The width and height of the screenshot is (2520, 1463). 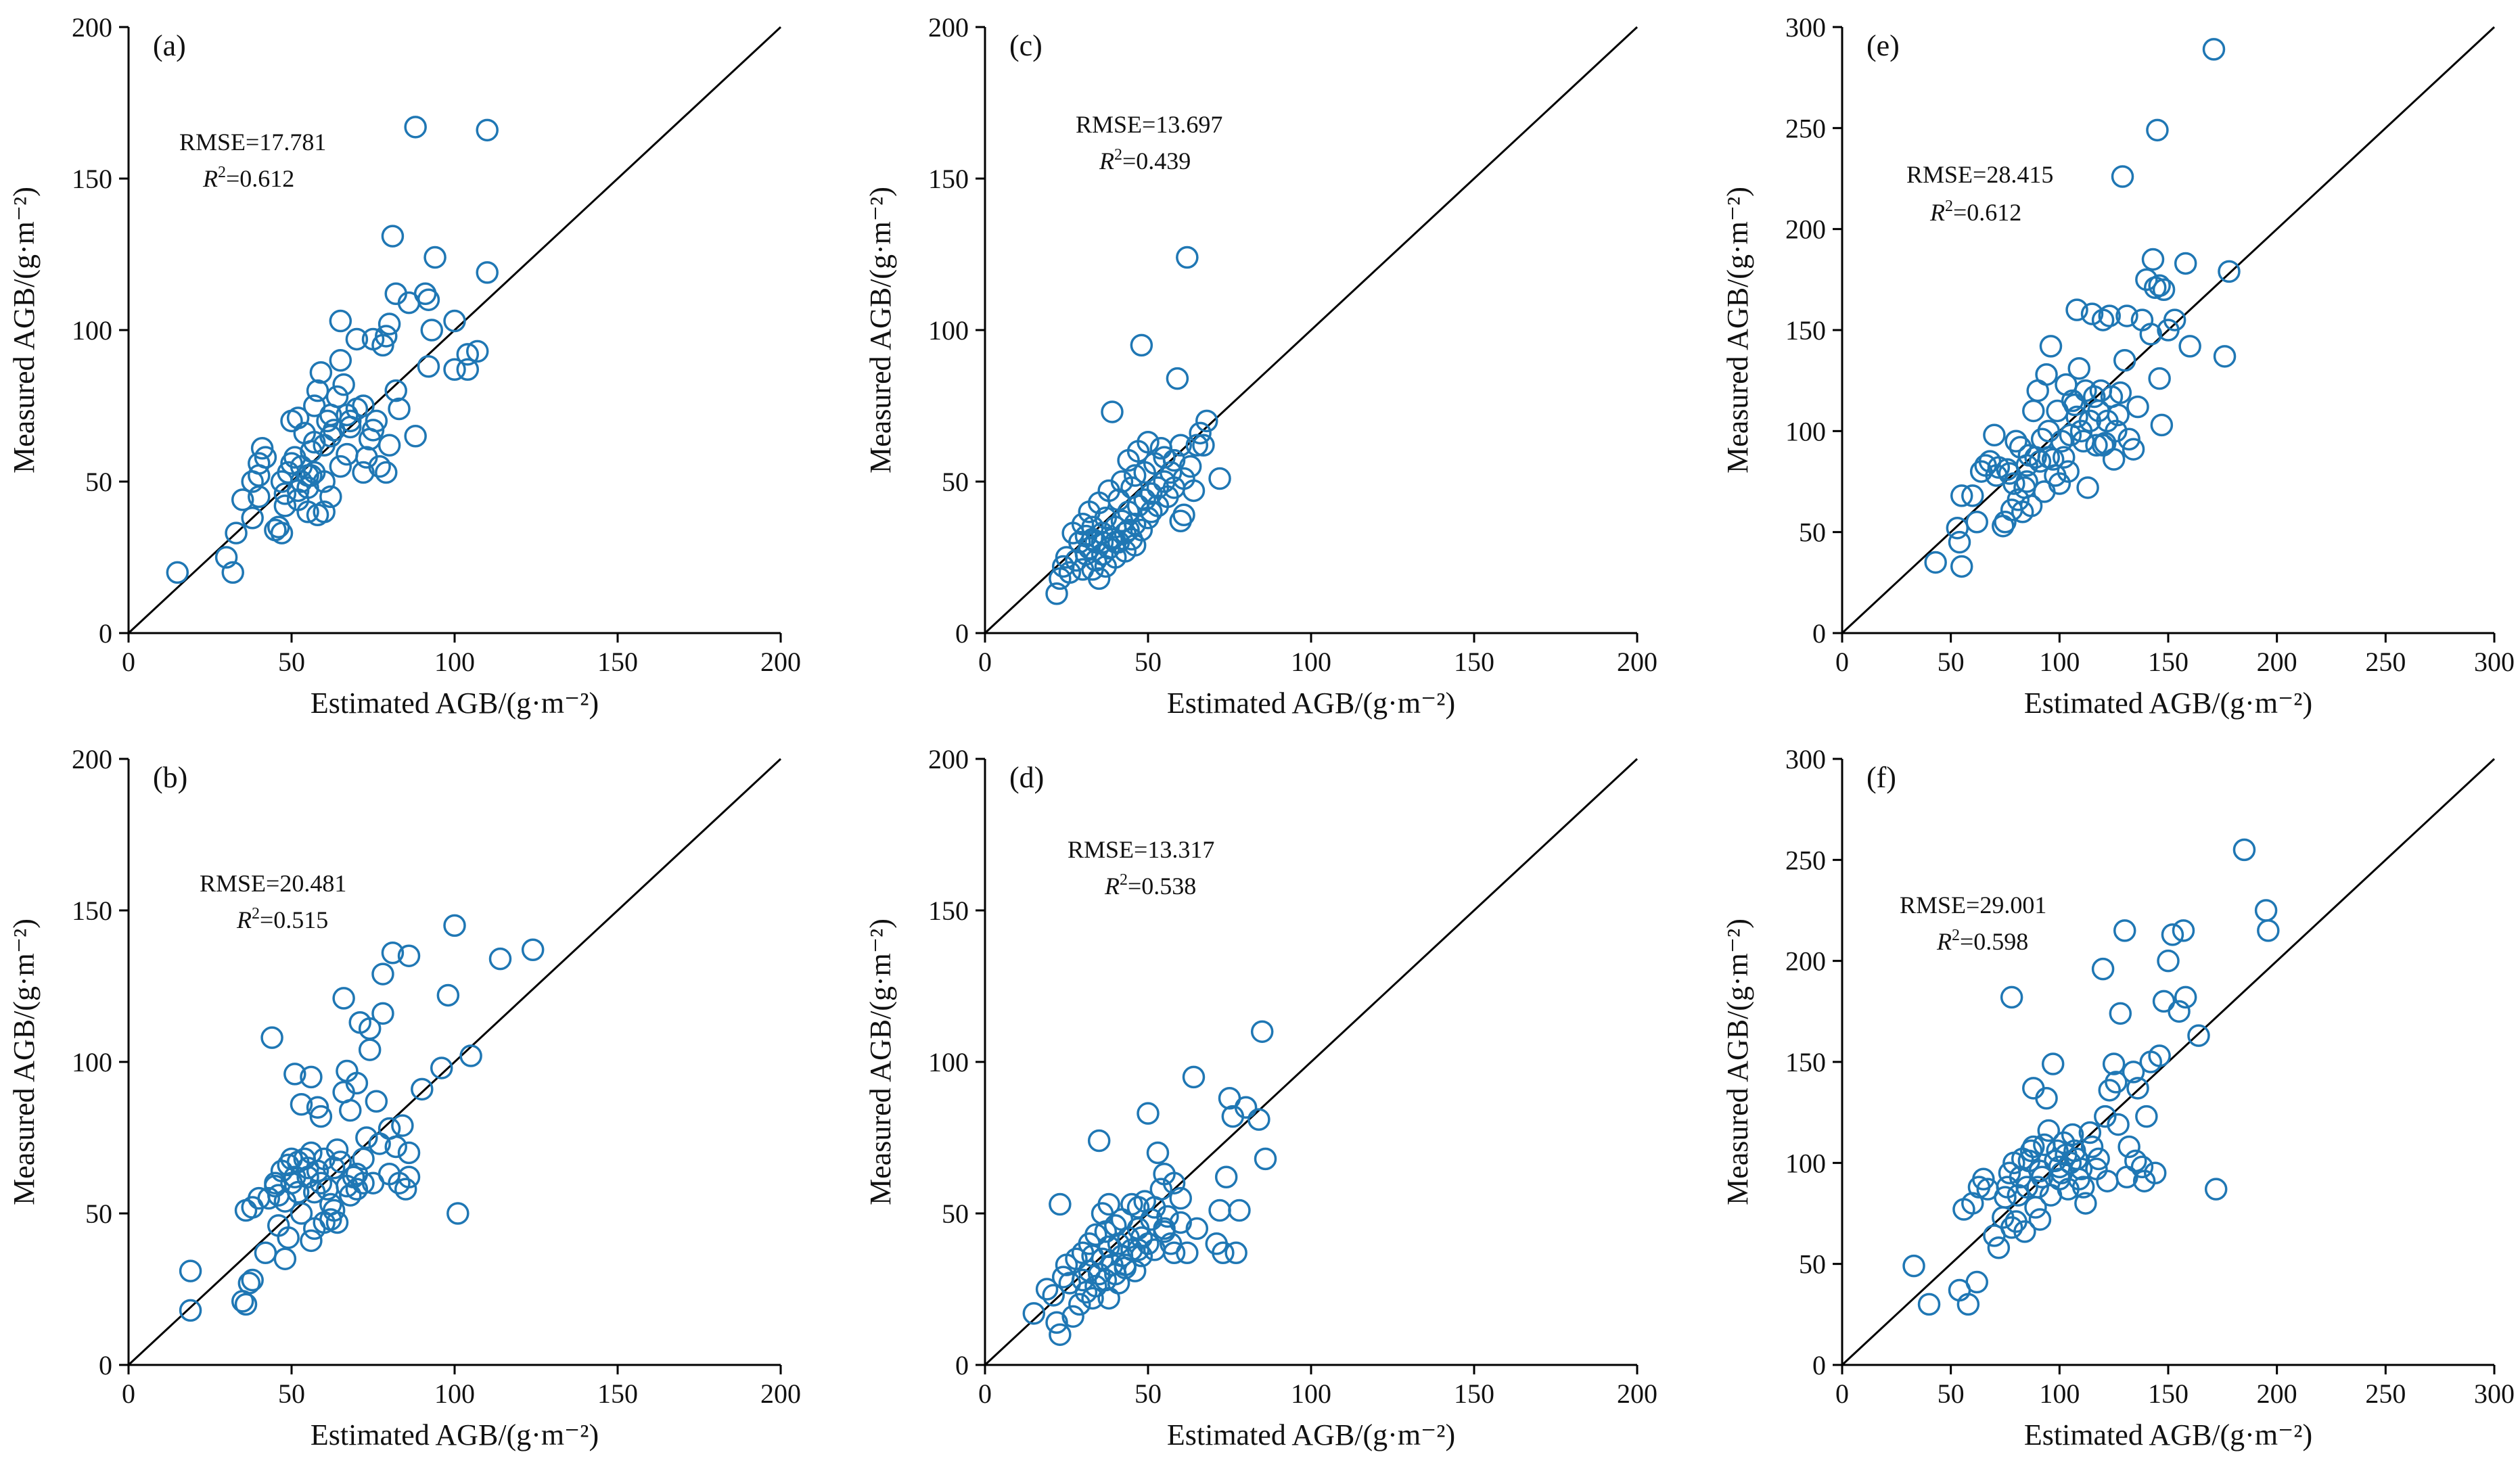 I want to click on panel-label: (a), so click(x=169, y=45).